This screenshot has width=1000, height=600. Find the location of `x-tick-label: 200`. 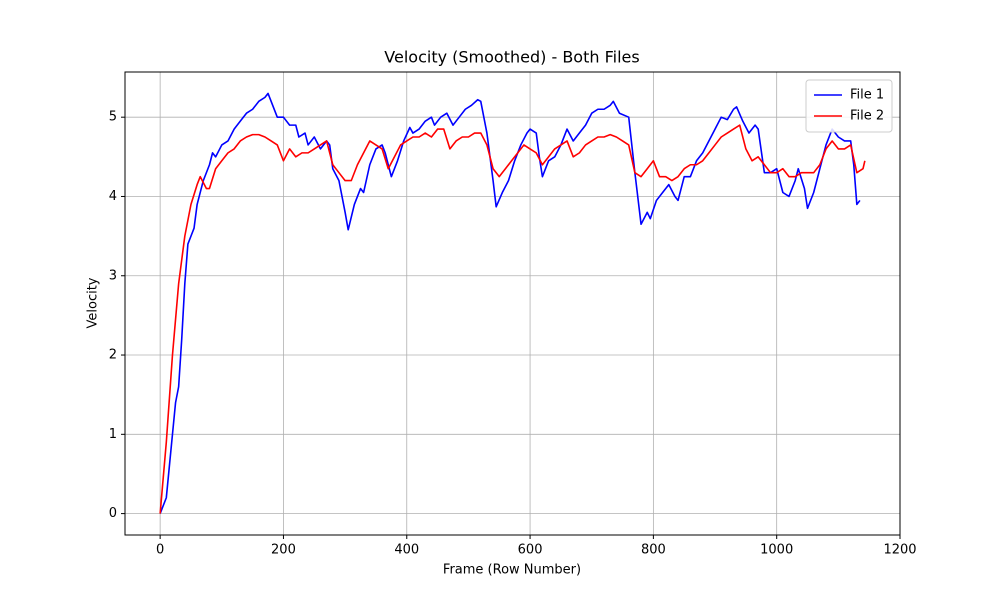

x-tick-label: 200 is located at coordinates (283, 550).